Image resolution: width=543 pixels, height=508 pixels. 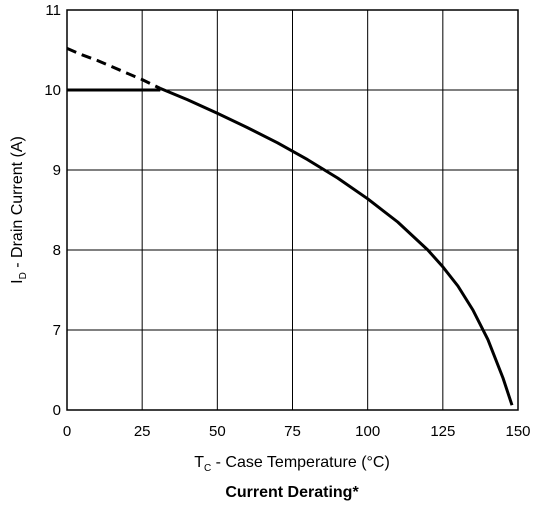 I want to click on y-tick-label: 0, so click(x=57, y=410).